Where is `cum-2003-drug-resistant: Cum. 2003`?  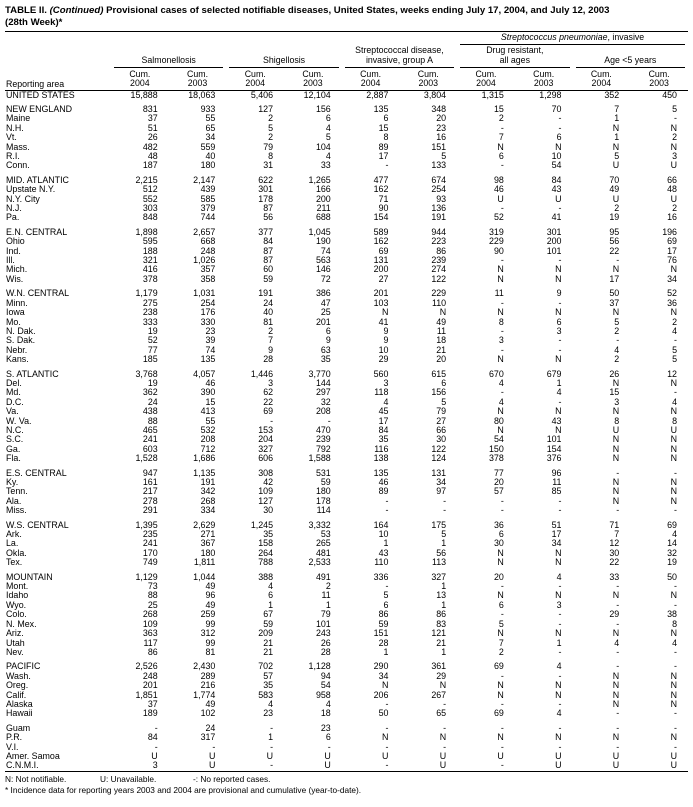 cum-2003-drug-resistant: Cum. 2003 is located at coordinates (543, 79).